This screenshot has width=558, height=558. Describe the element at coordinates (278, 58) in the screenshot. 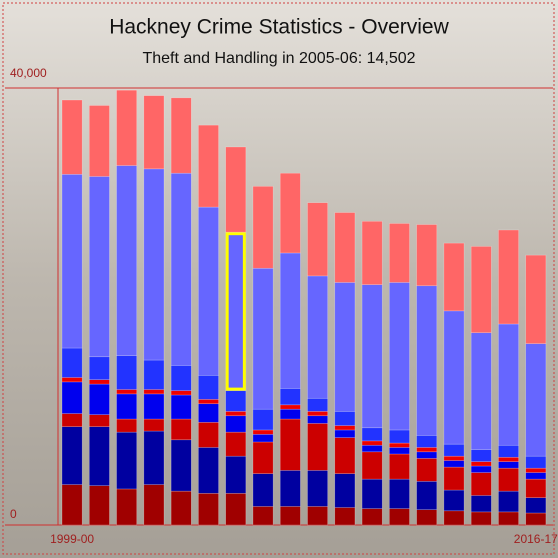

I see `chart-subtitle: Theft and Handling in 2005-06: 14,502` at that location.